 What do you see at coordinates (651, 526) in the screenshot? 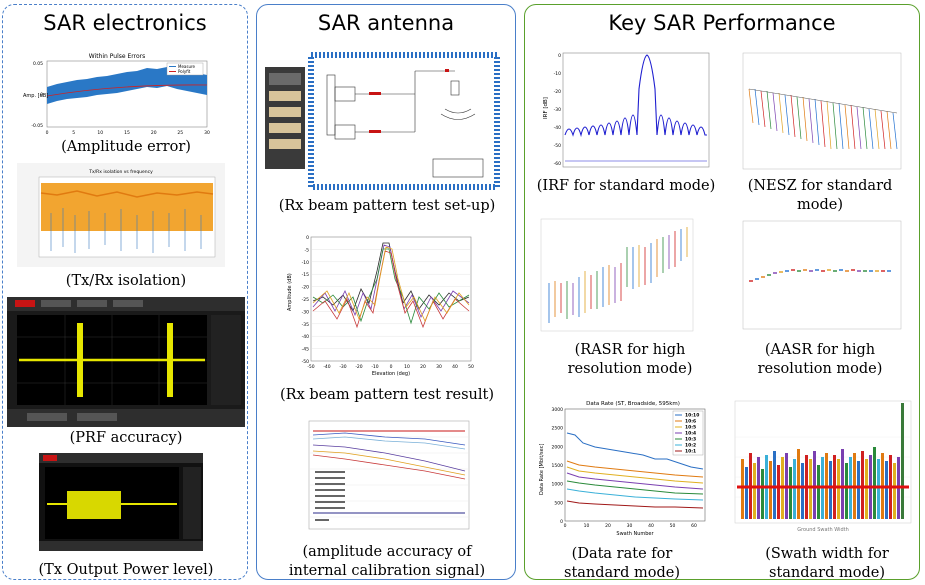
I see `data-rate-xtick: 40` at bounding box center [651, 526].